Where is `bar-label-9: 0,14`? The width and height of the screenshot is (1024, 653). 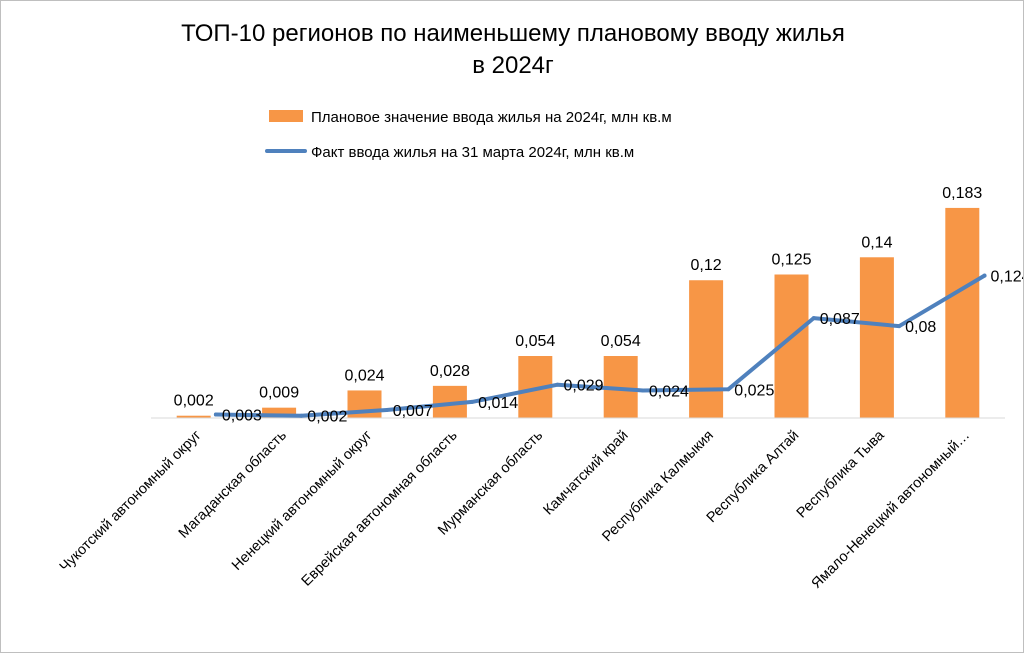
bar-label-9: 0,14 is located at coordinates (876, 242).